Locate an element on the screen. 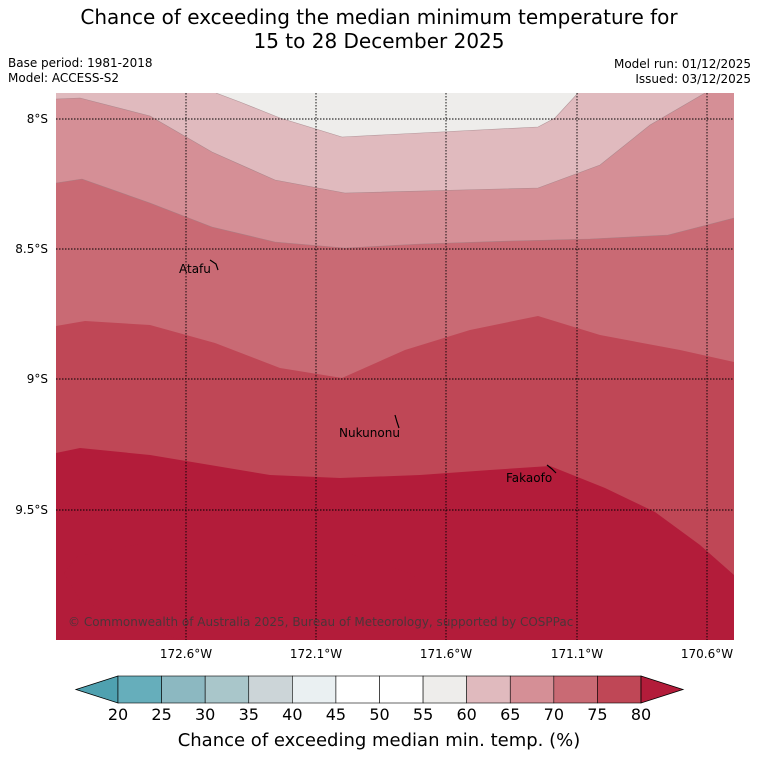 Image resolution: width=758 pixels, height=781 pixels. meta-right: Model run: 01/12/2025 Issued: 03/12/2025 is located at coordinates (682, 72).